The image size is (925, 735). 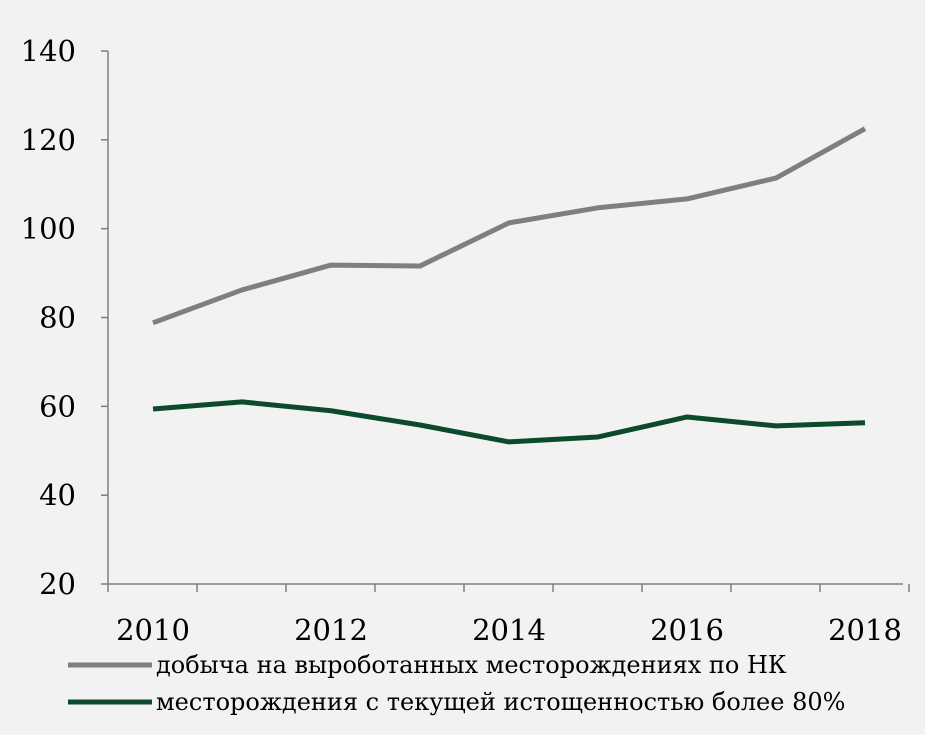 What do you see at coordinates (153, 630) in the screenshot?
I see `x-tick-label: 2010` at bounding box center [153, 630].